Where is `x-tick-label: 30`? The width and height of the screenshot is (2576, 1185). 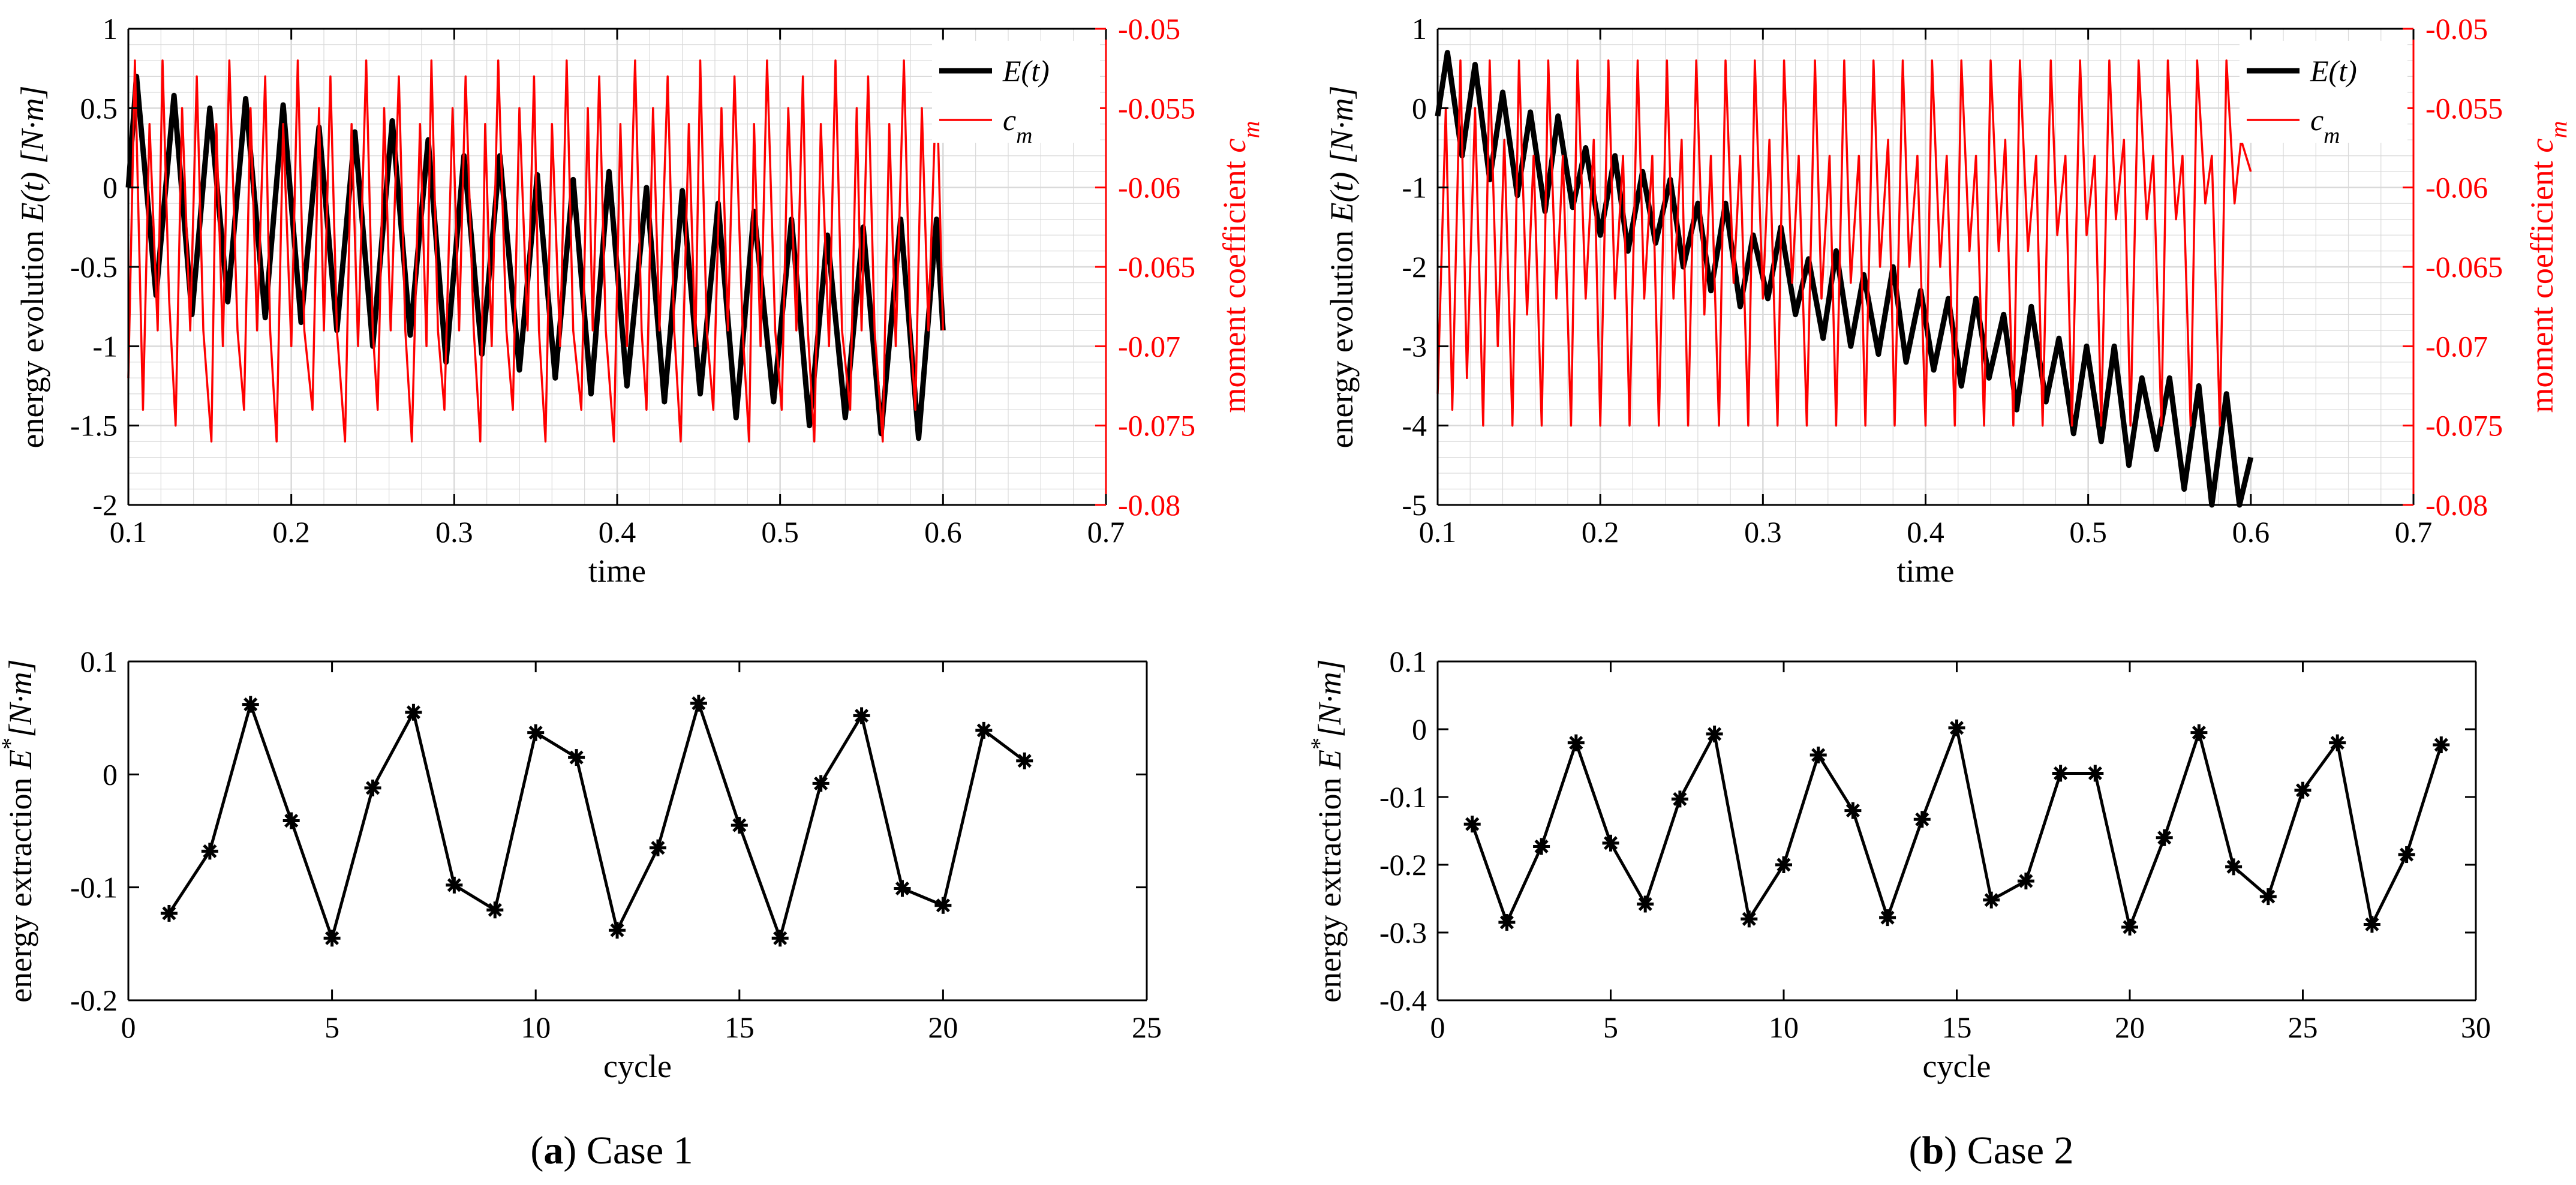 x-tick-label: 30 is located at coordinates (2476, 1027).